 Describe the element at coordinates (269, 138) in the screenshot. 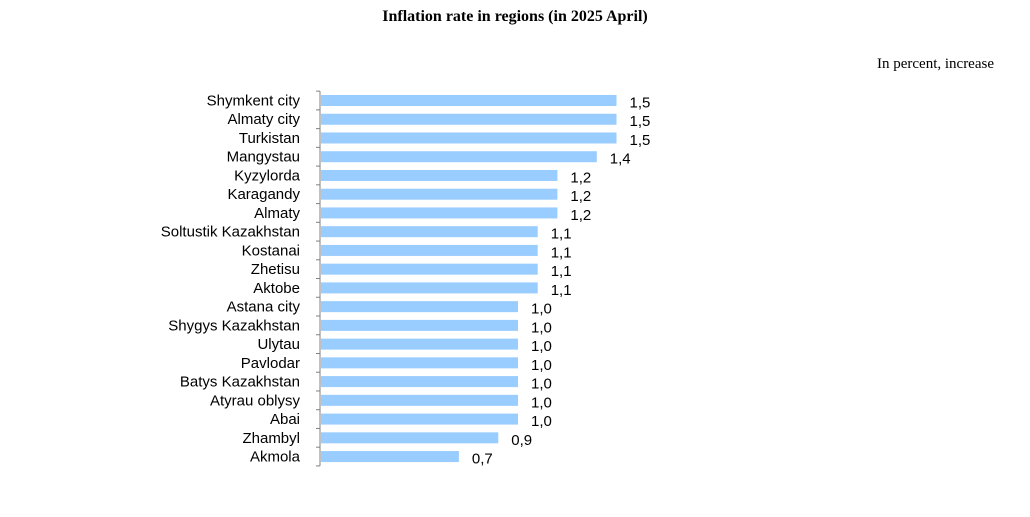

I see `category-label: Turkistan` at that location.